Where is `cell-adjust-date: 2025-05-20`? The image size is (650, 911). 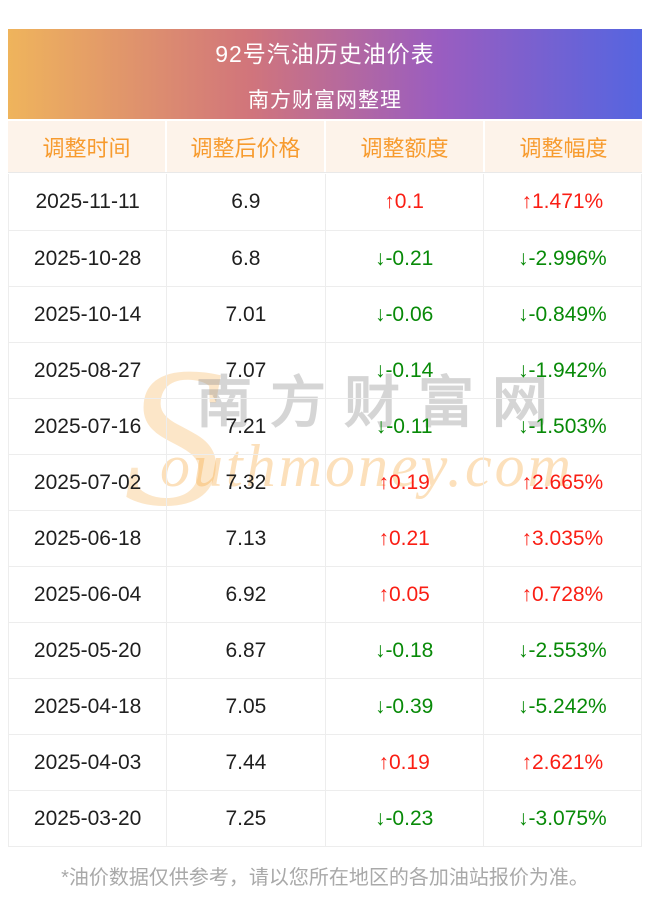
cell-adjust-date: 2025-05-20 is located at coordinates (87, 650).